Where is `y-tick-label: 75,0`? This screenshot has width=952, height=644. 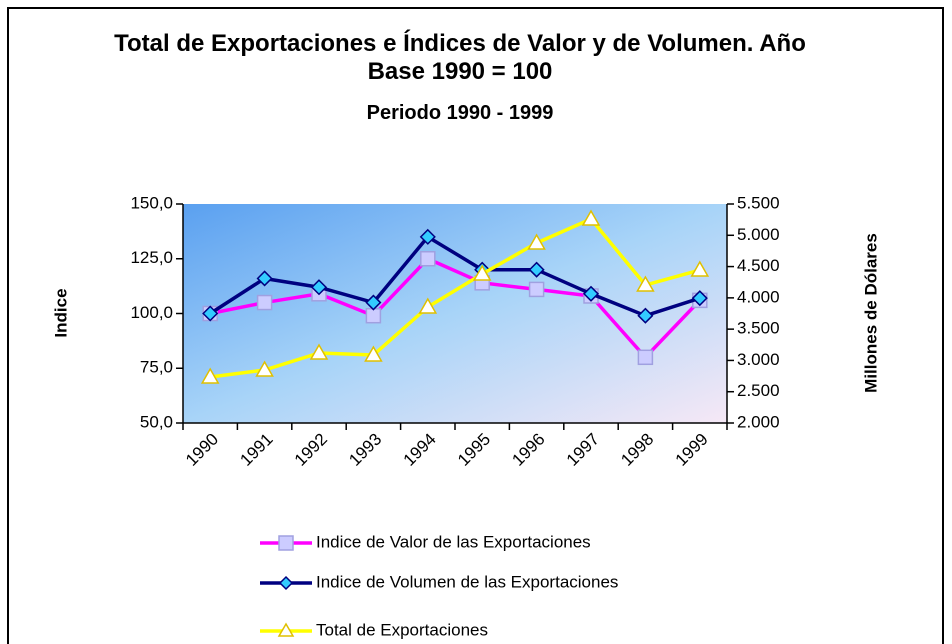 y-tick-label: 75,0 is located at coordinates (156, 367).